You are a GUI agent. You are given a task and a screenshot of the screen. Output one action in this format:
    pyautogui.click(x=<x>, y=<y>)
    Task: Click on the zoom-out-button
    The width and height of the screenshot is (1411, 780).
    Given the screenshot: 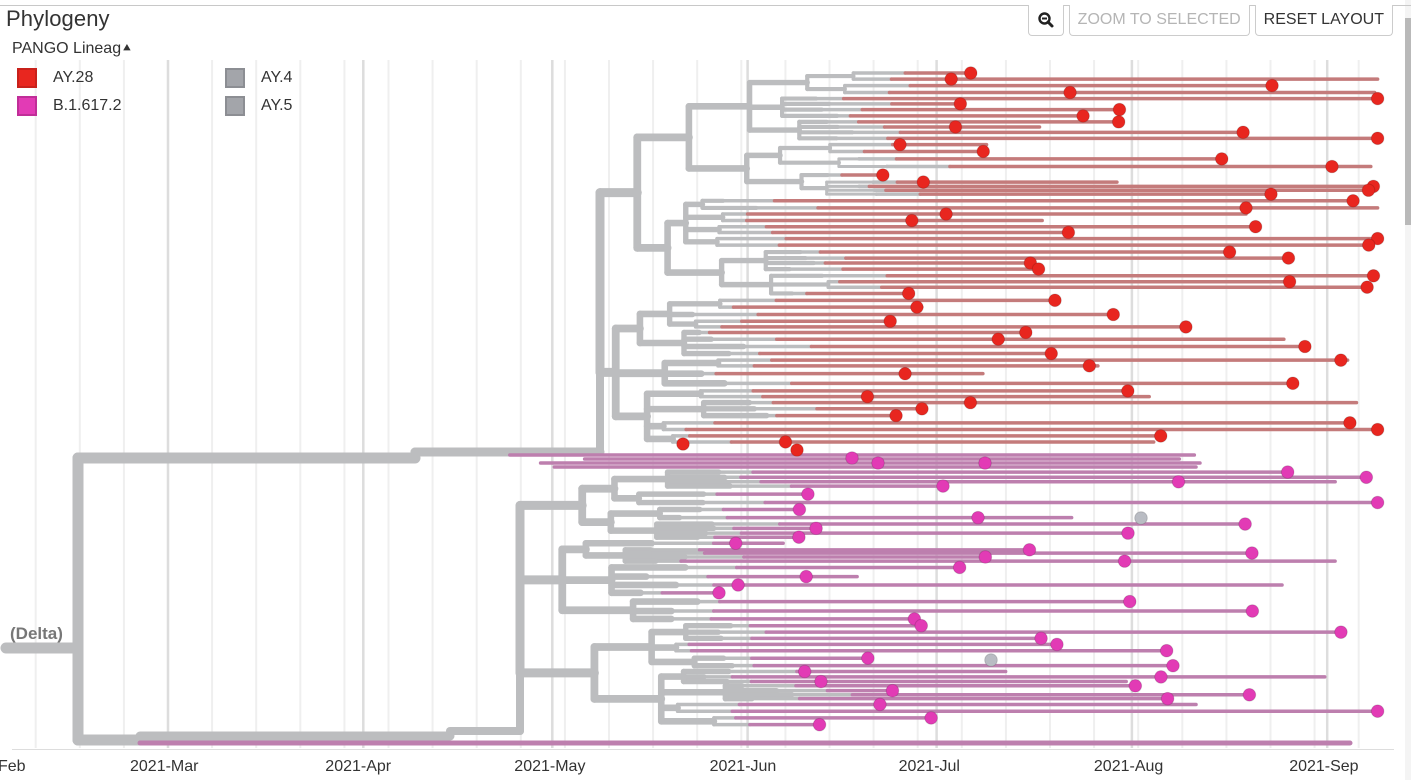 What is the action you would take?
    pyautogui.click(x=1045, y=20)
    